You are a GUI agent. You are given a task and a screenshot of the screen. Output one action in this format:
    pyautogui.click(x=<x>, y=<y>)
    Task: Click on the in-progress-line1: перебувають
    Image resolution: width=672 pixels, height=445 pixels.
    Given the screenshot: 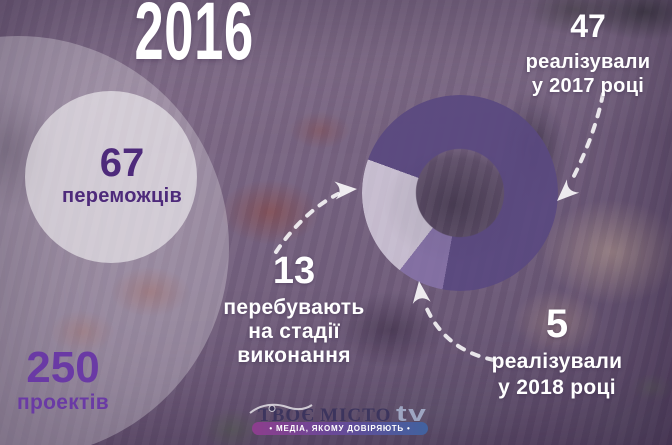 What is the action you would take?
    pyautogui.click(x=294, y=307)
    